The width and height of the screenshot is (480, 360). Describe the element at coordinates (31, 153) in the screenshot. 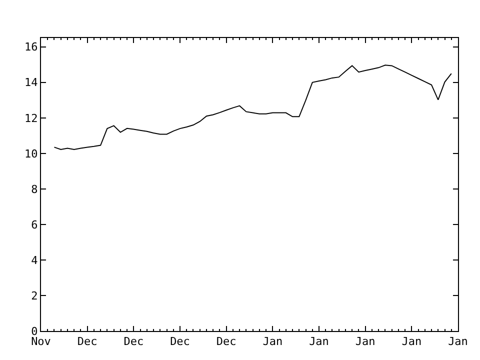

I see `y-tick-label: 10` at that location.